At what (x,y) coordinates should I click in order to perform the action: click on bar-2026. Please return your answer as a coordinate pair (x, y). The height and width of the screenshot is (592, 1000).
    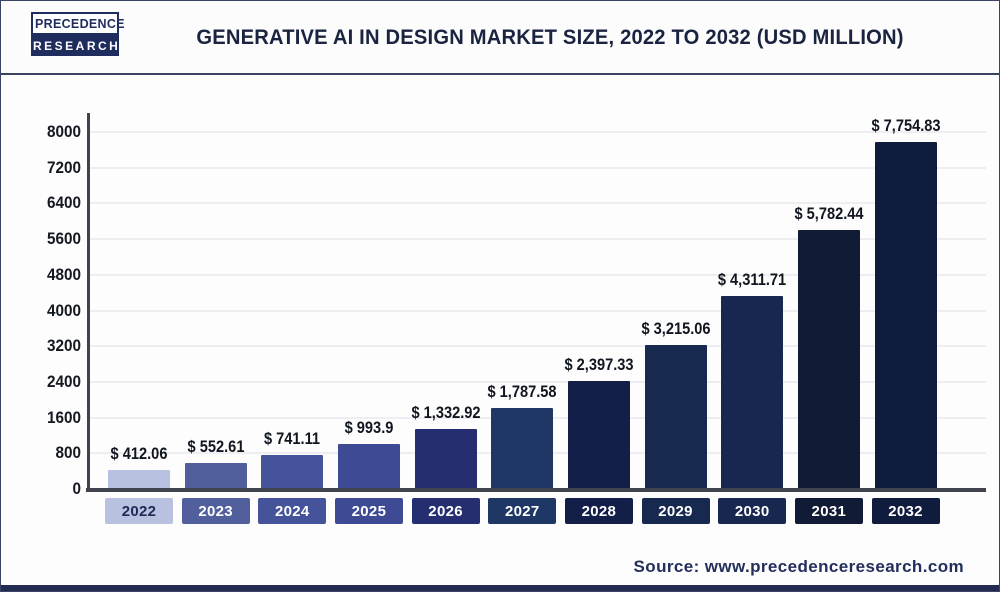
    Looking at the image, I should click on (445, 458).